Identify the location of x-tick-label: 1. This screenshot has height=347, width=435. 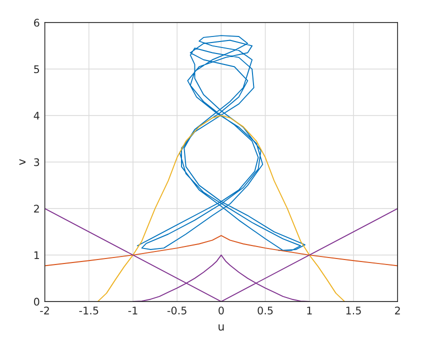
(309, 310).